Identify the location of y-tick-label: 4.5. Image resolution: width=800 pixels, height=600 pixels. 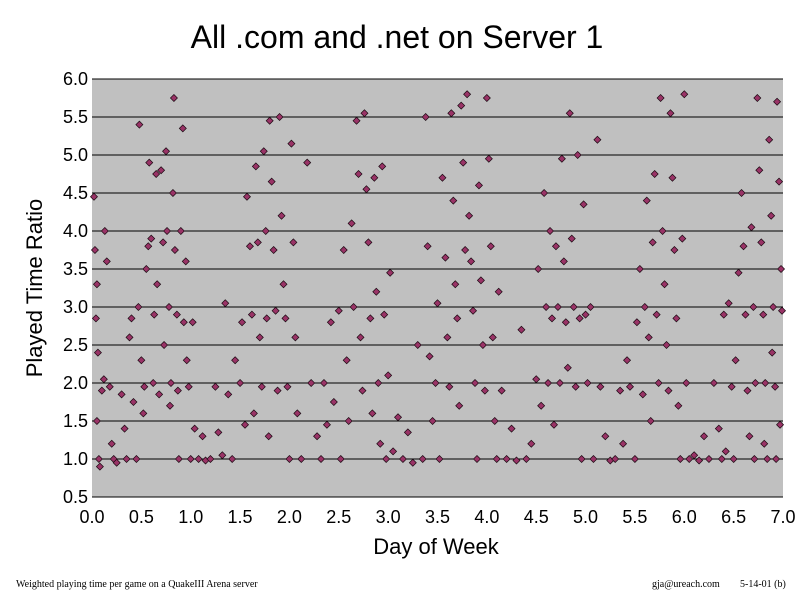
(75, 193).